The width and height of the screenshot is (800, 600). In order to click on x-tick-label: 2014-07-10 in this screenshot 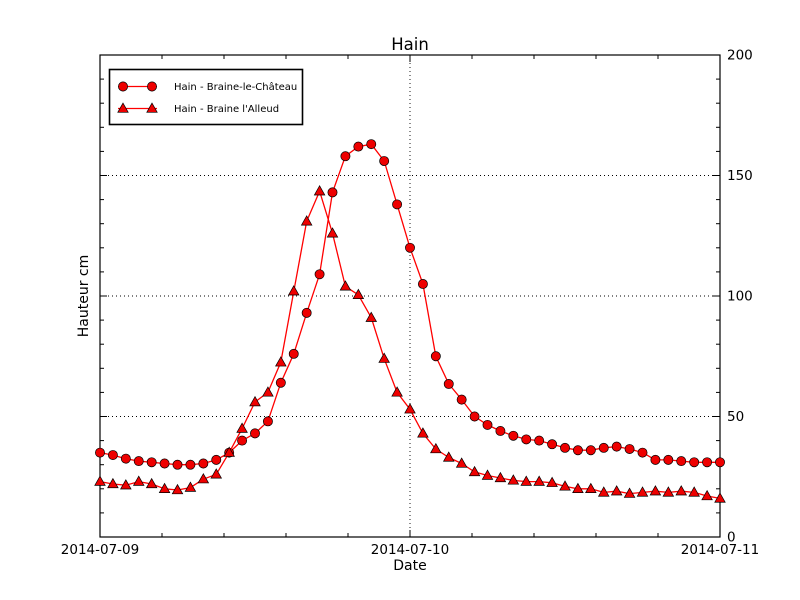, I will do `click(410, 550)`.